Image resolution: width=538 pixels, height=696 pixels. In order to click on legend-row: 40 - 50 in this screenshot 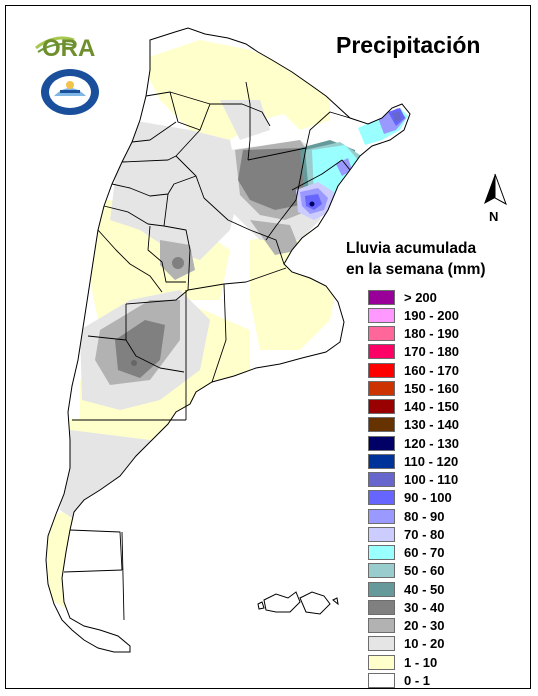, I will do `click(443, 589)`.